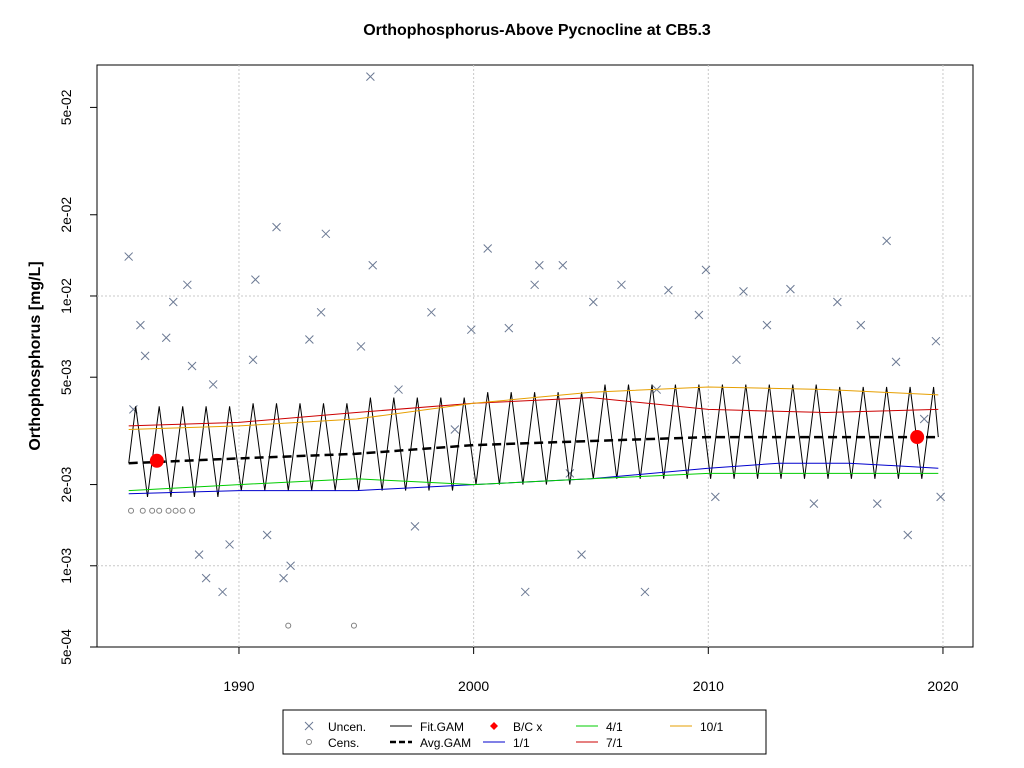 Image resolution: width=1024 pixels, height=768 pixels. I want to click on legend-label: Avg.GAM, so click(445, 743).